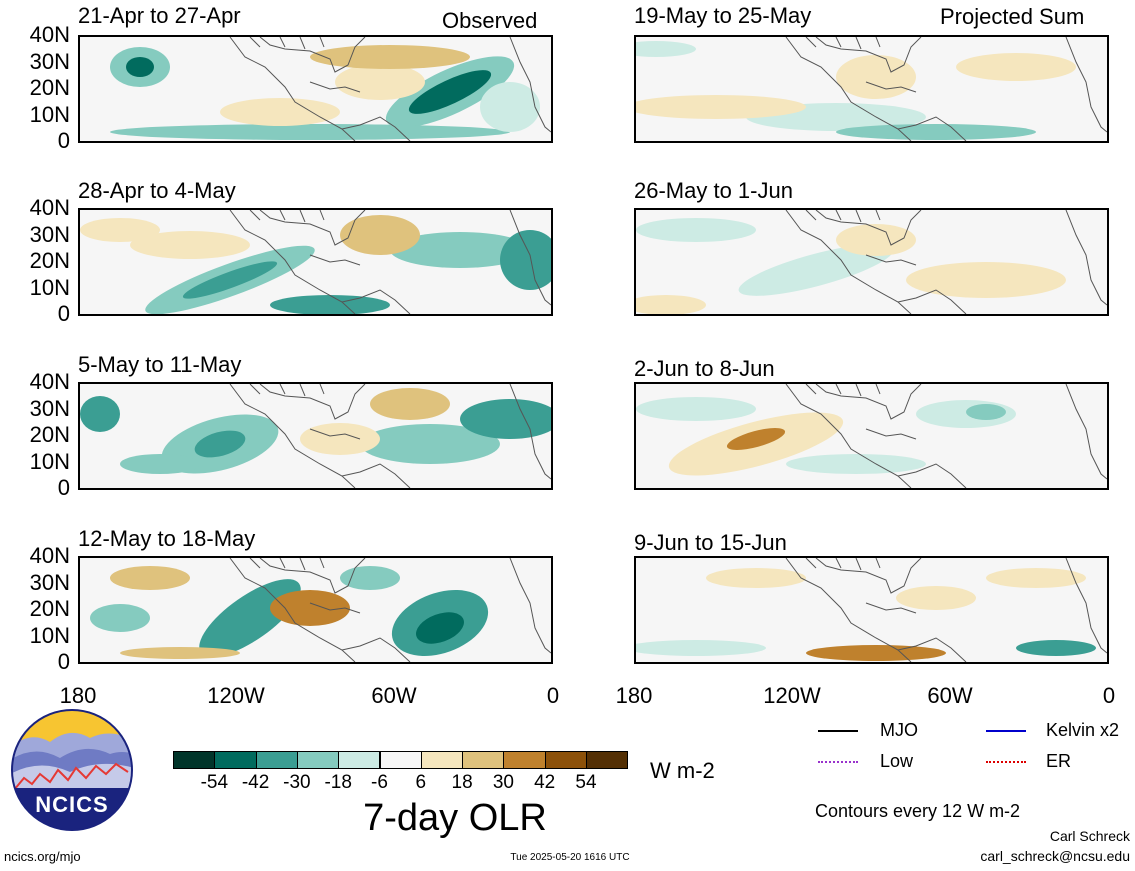  Describe the element at coordinates (157, 190) in the screenshot. I see `panel-title-left-2: 28-Apr to 4-May` at that location.